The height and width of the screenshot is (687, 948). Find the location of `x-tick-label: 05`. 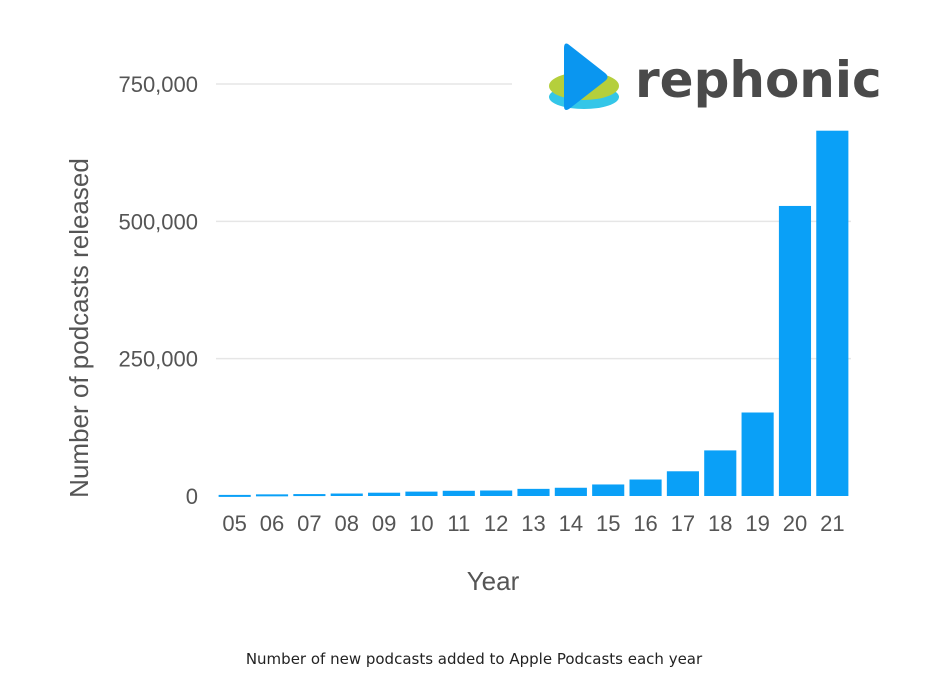

x-tick-label: 05 is located at coordinates (234, 523).